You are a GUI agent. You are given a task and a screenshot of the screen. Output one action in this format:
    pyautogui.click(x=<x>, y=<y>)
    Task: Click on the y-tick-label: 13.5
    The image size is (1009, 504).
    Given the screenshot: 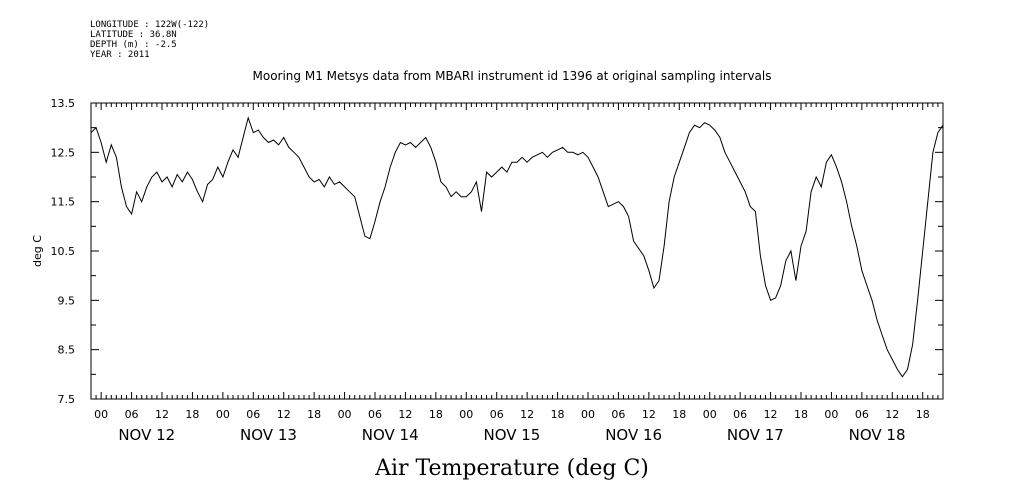 What is the action you would take?
    pyautogui.click(x=63, y=103)
    